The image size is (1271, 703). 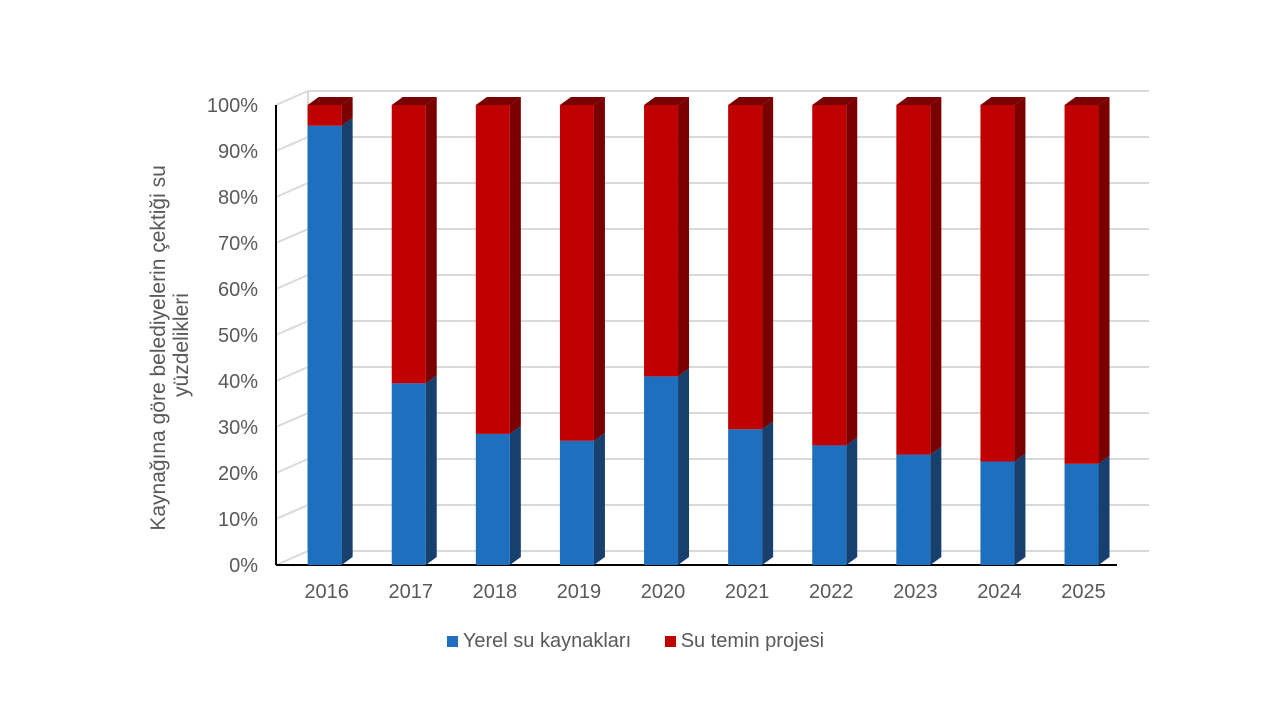 I want to click on legend-item-su-temin: Su temin projesi, so click(x=744, y=641).